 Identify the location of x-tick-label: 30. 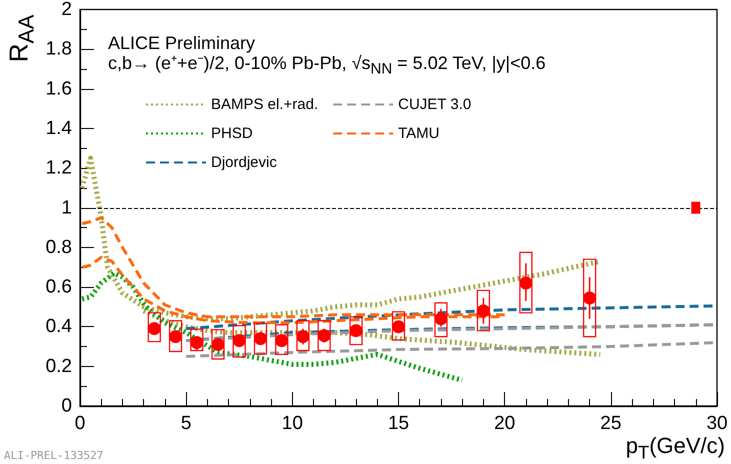
(717, 423).